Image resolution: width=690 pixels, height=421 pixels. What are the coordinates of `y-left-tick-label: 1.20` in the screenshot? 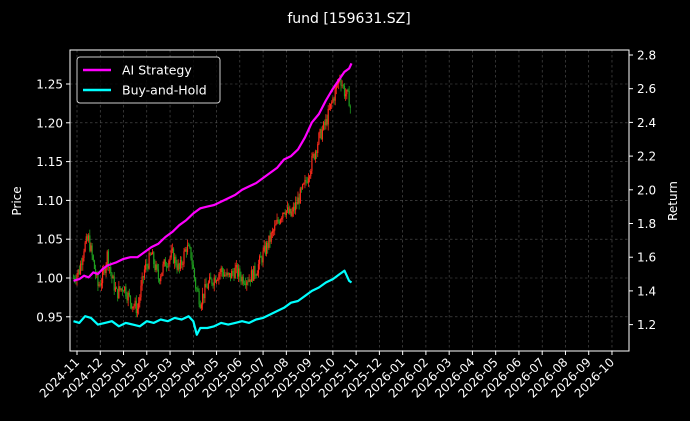 It's located at (49, 123).